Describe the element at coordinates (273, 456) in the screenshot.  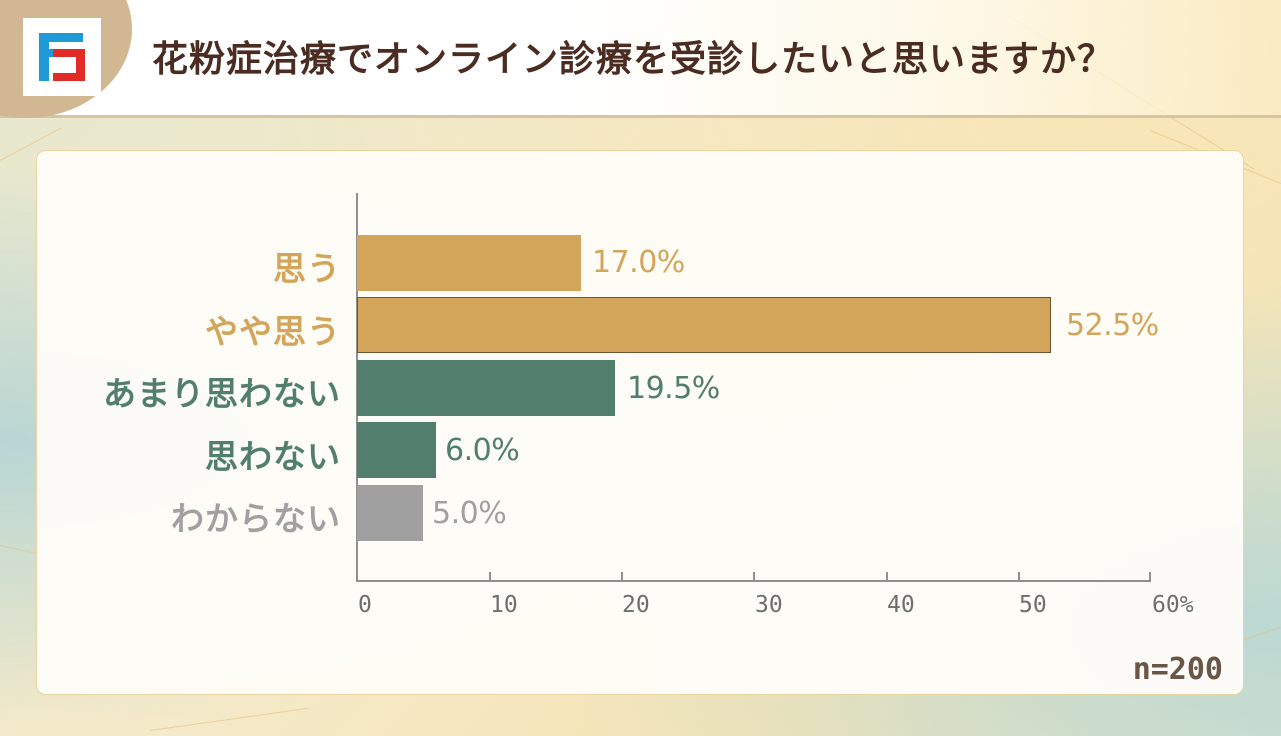
I see `category-label: 思わない` at that location.